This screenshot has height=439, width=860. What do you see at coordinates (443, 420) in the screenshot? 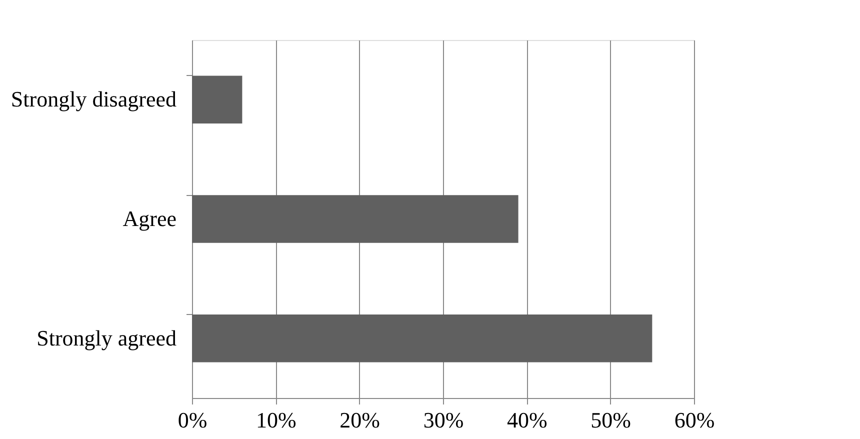
I see `x-tick-label: 30%` at bounding box center [443, 420].